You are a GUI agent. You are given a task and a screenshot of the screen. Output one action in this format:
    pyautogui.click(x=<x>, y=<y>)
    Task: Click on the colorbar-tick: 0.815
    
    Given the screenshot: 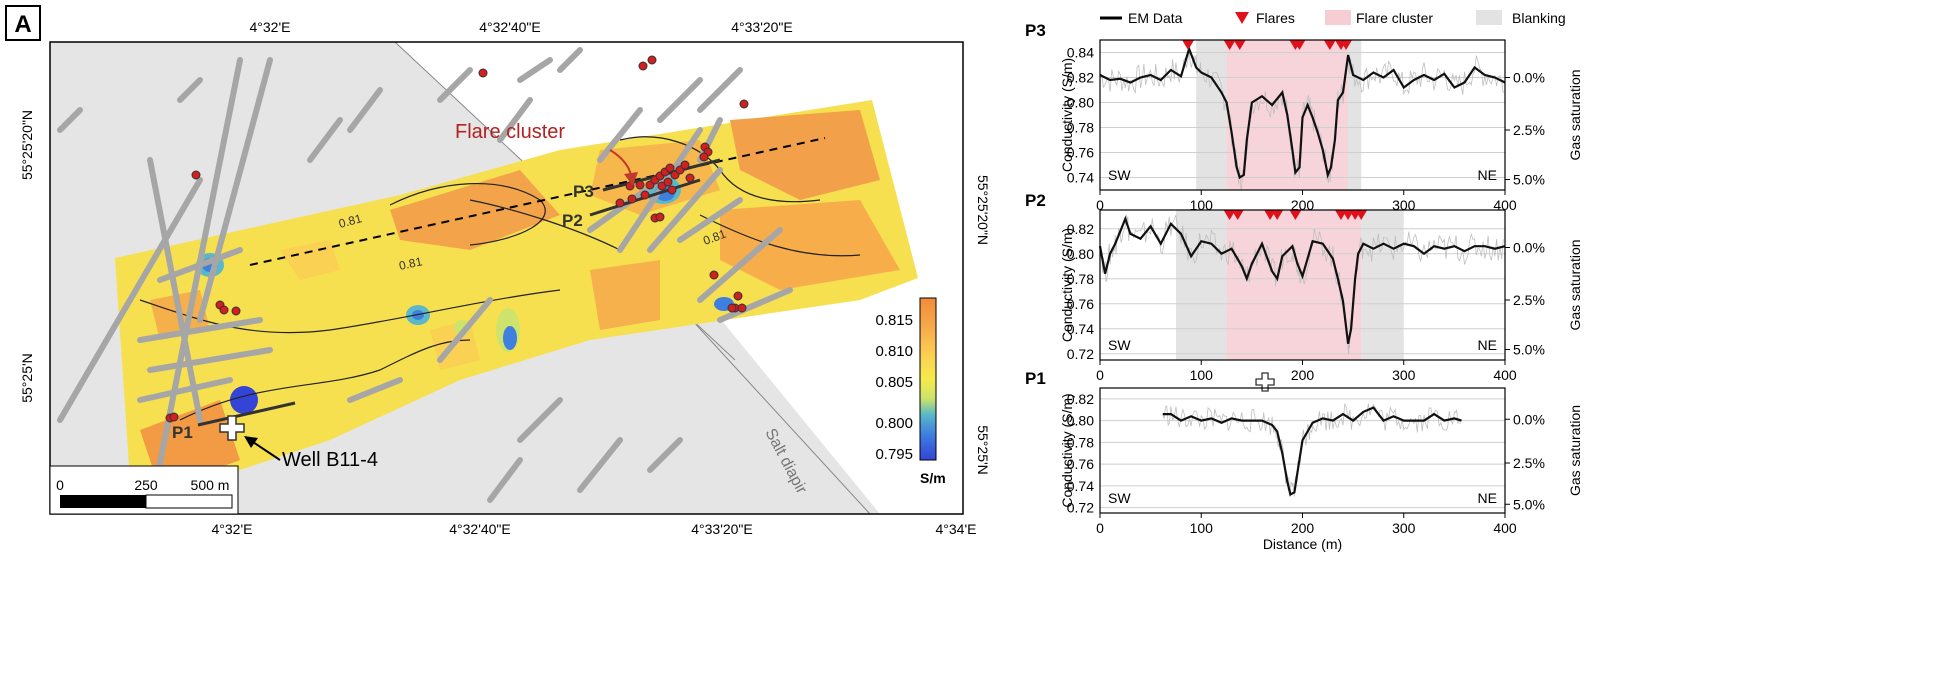 What is the action you would take?
    pyautogui.click(x=894, y=320)
    